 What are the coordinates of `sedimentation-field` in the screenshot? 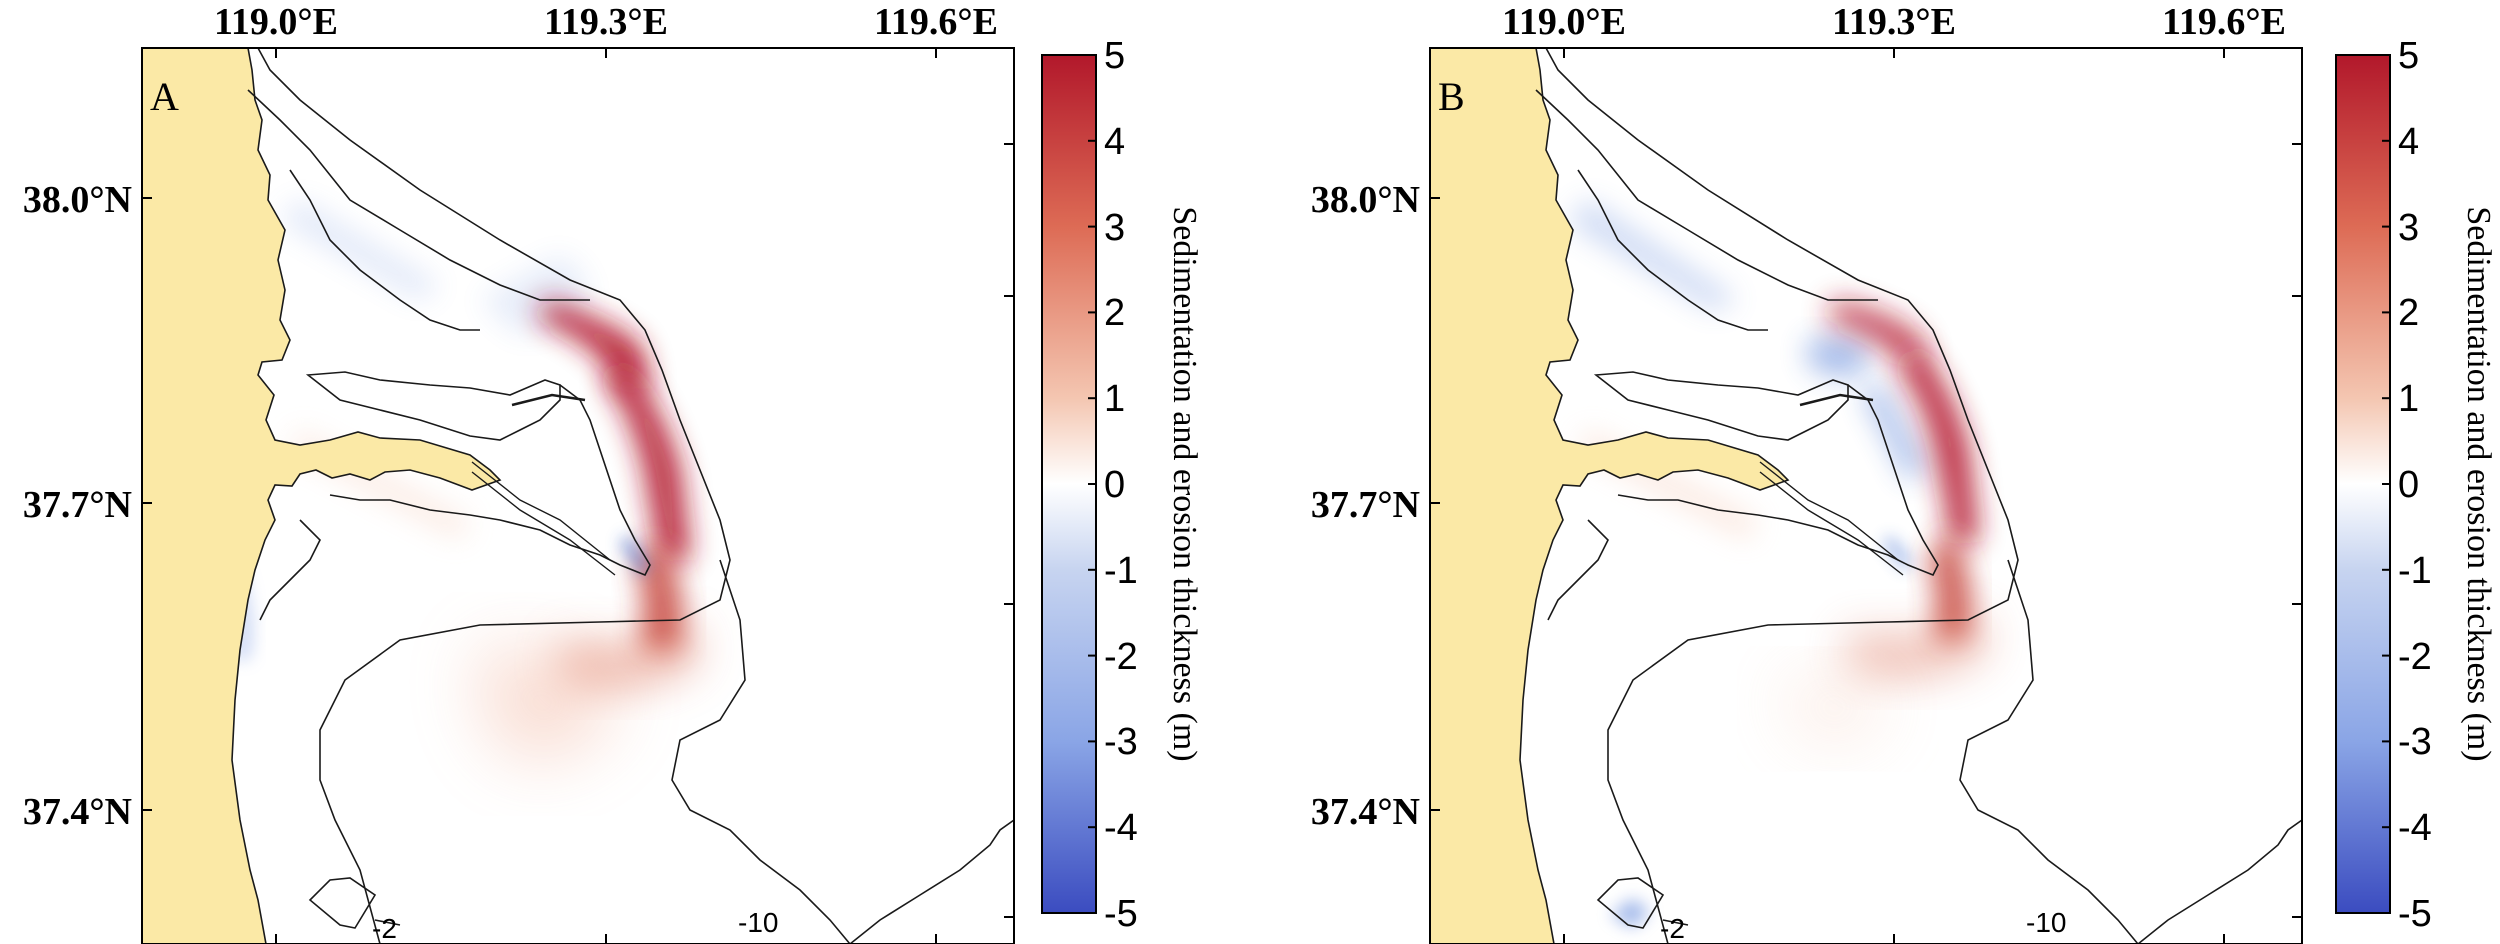 It's located at (1778, 564).